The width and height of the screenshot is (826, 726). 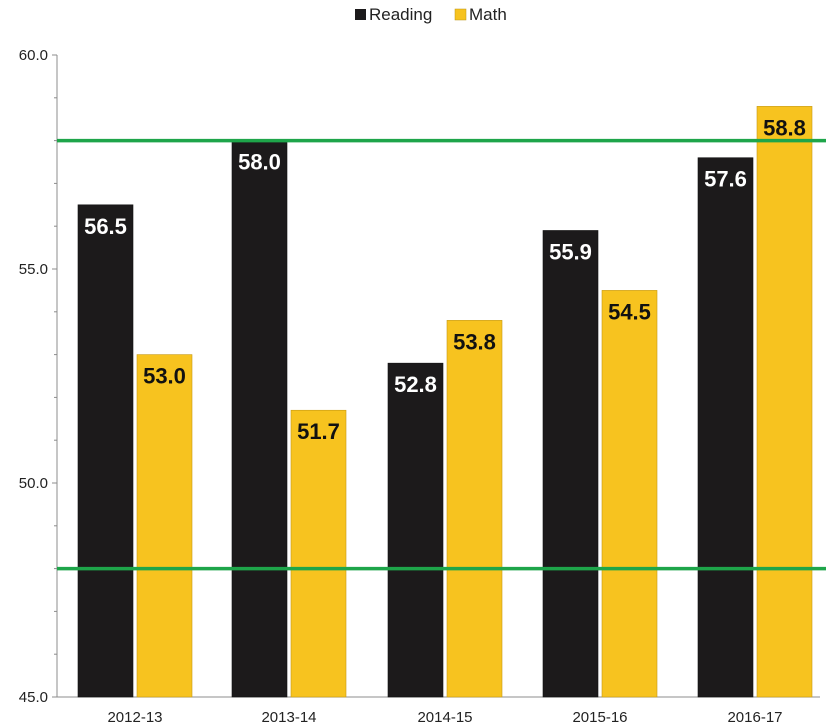 What do you see at coordinates (360, 14) in the screenshot?
I see `legend-swatch-reading` at bounding box center [360, 14].